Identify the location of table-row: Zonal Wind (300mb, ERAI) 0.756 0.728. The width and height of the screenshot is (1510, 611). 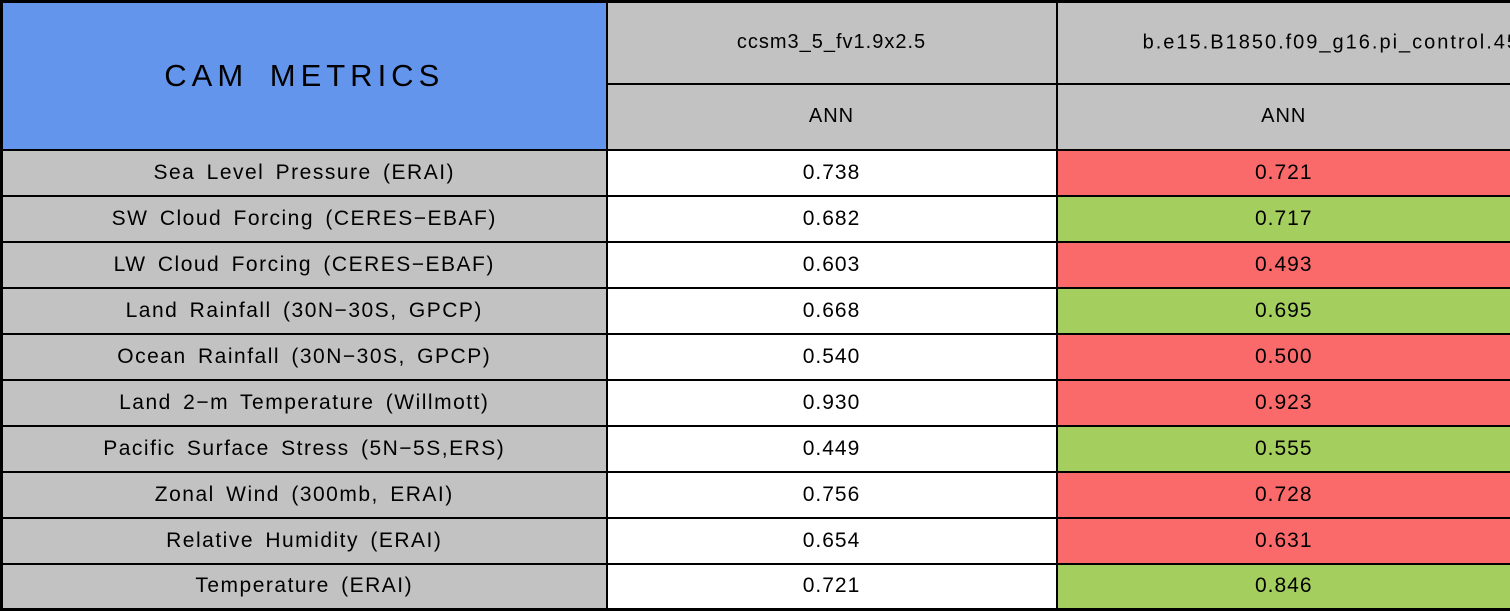
(755, 494).